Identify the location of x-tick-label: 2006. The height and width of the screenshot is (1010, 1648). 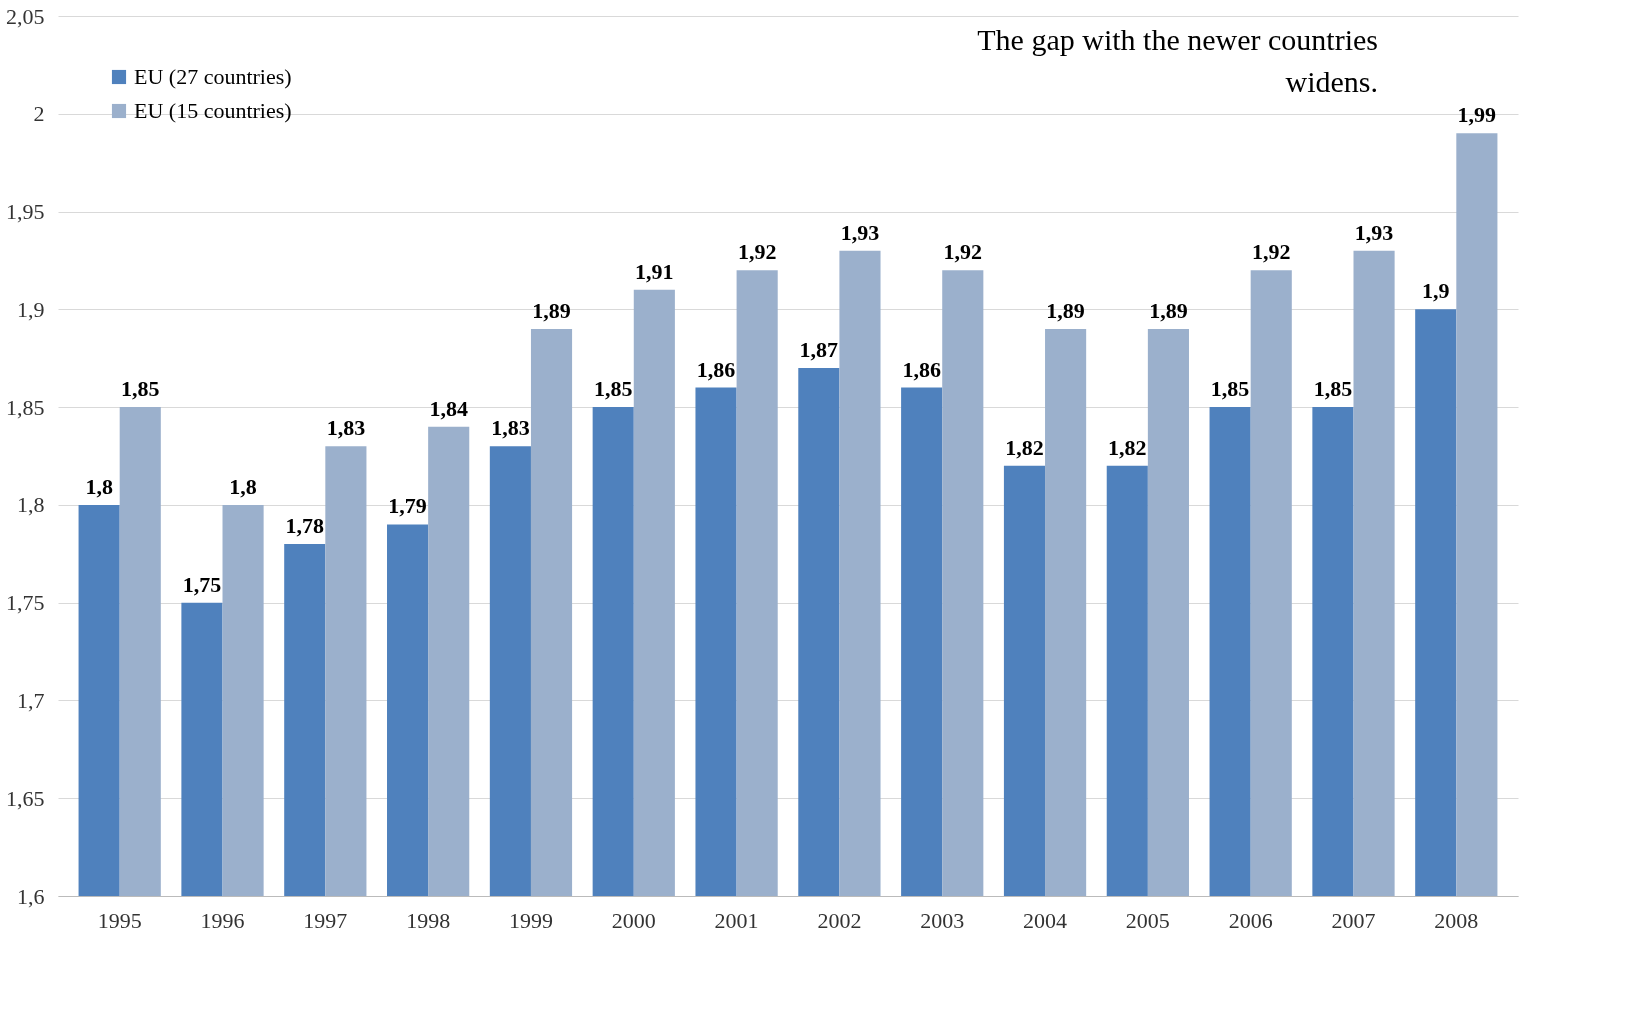
(1250, 920).